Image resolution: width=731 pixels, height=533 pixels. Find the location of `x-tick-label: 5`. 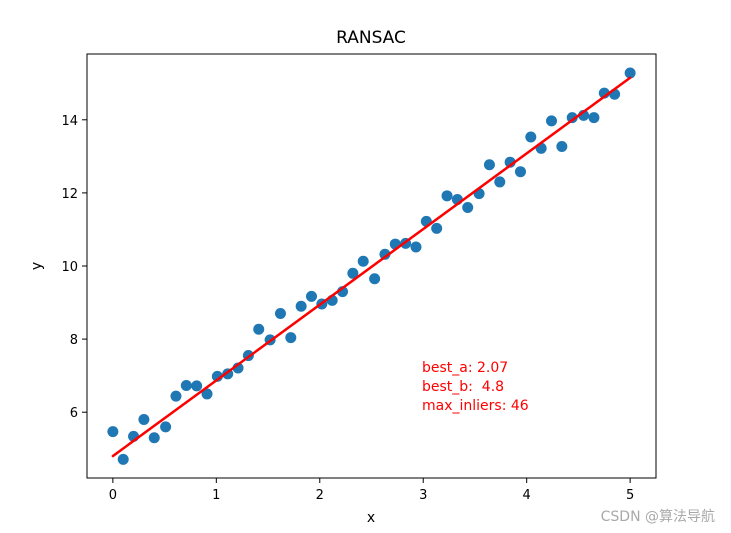

x-tick-label: 5 is located at coordinates (630, 495).